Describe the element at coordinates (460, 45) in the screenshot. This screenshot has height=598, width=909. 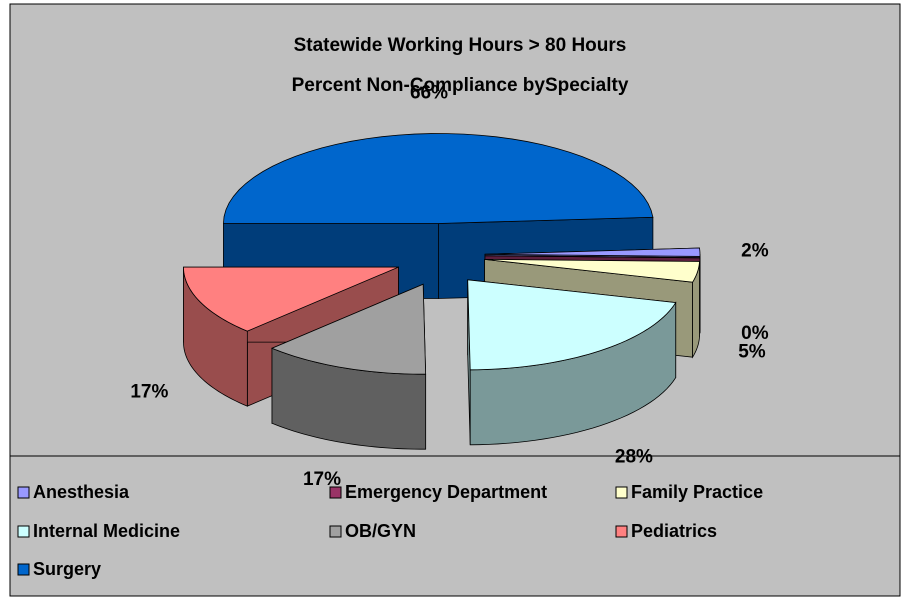
I see `chart-title: Statewide Working Hours > 80 Hours` at that location.